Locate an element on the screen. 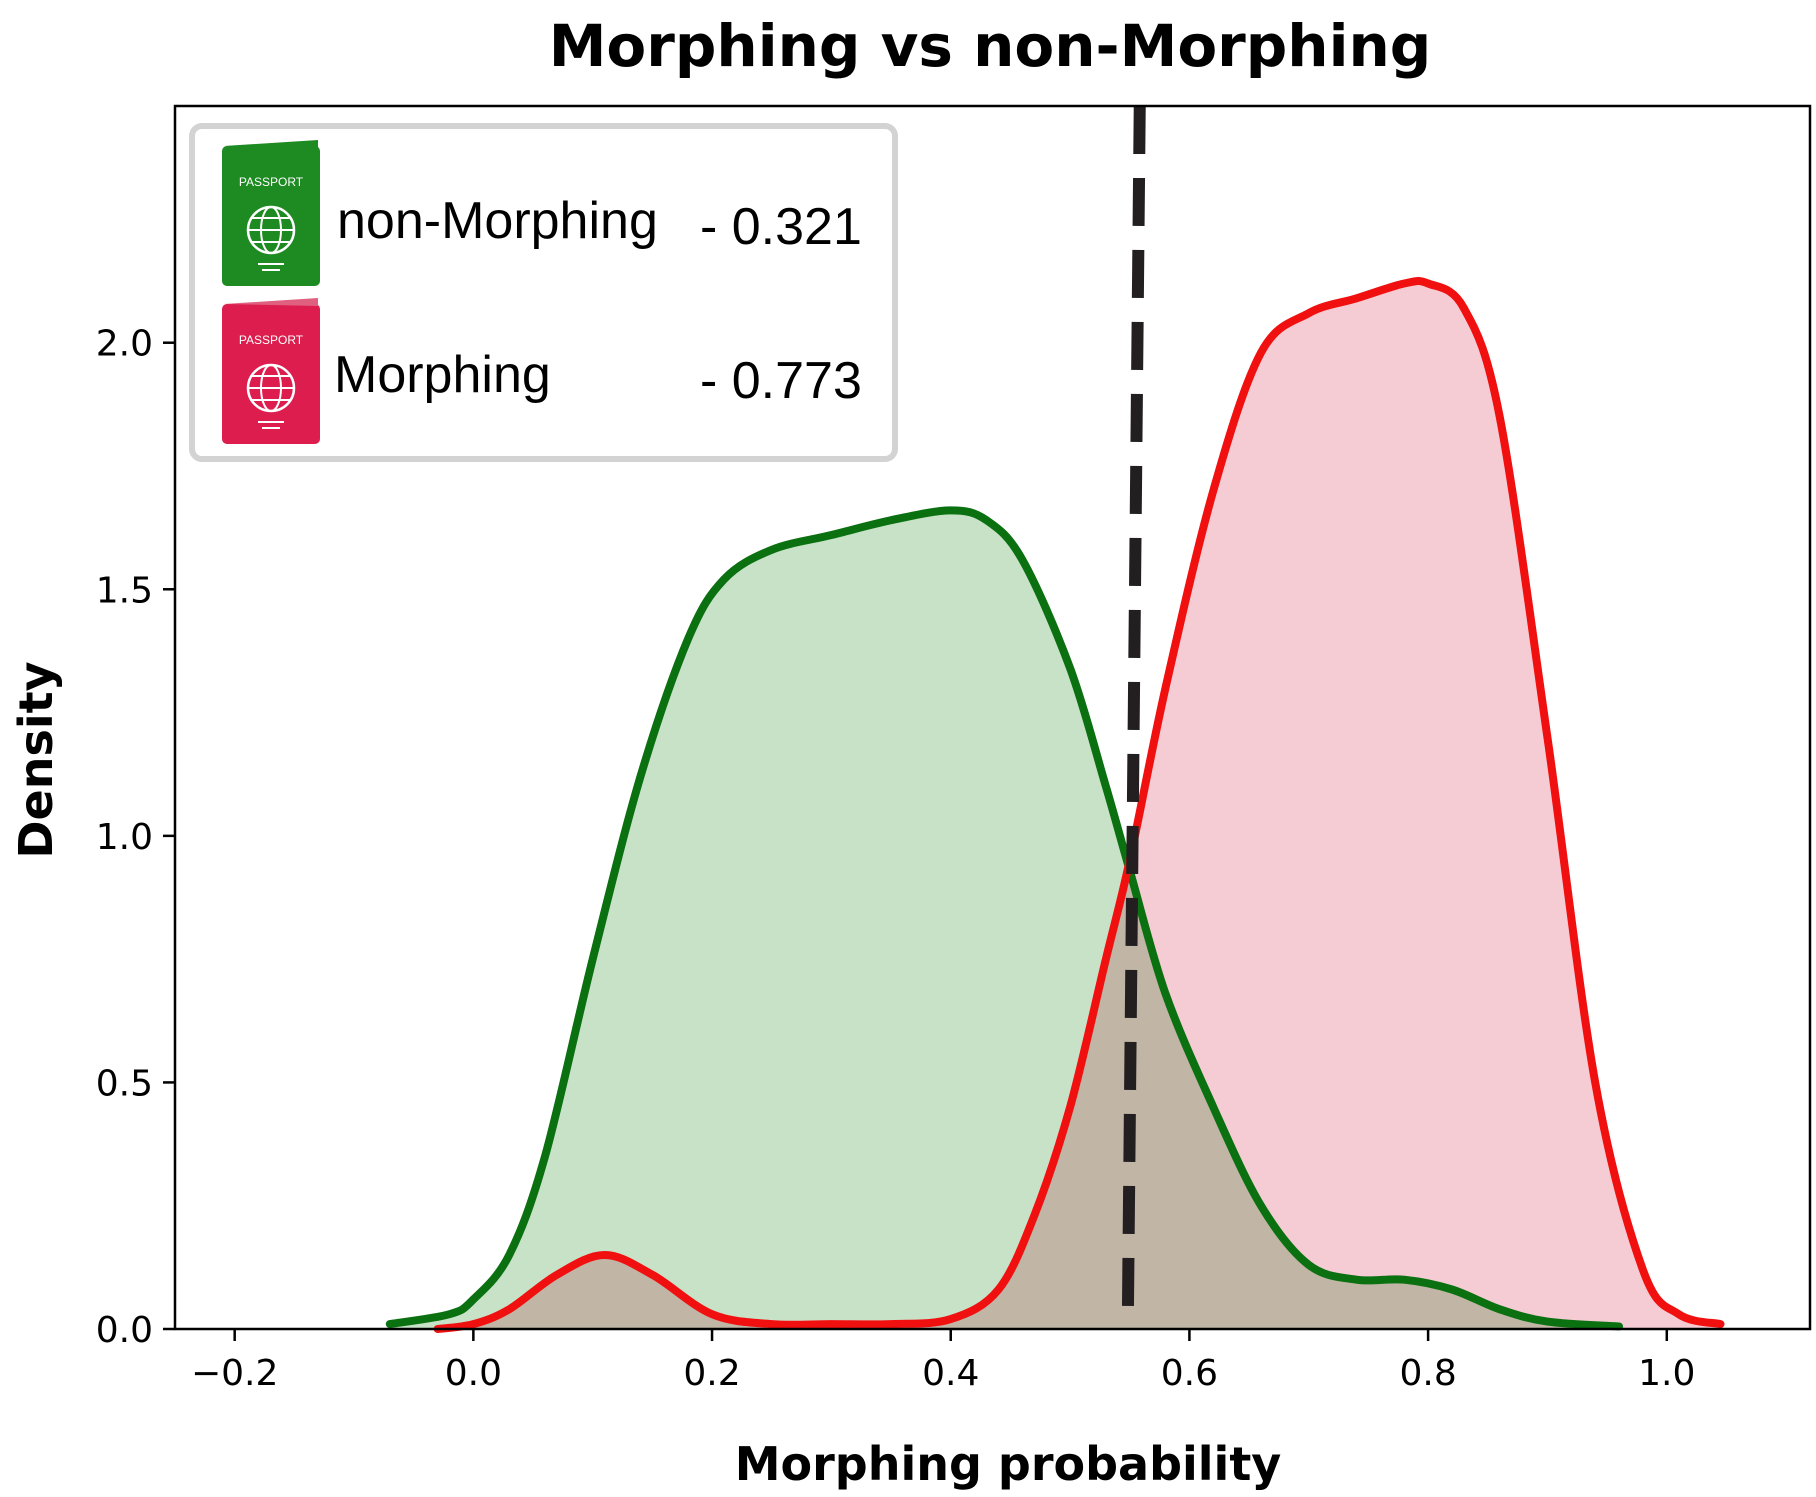  legend-label-non-morphing: non-Morphing is located at coordinates (497, 221).